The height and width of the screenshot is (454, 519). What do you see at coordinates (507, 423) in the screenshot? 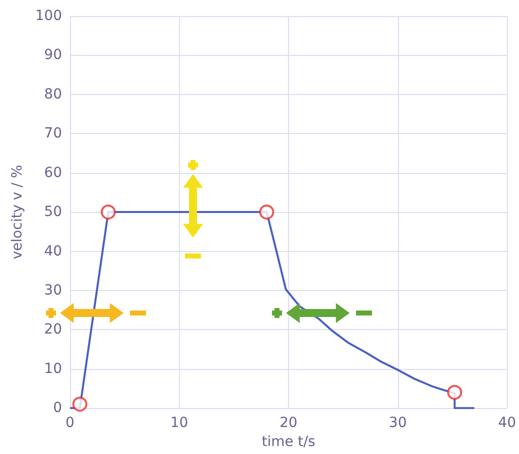
I see `x-tick-label: 40` at bounding box center [507, 423].